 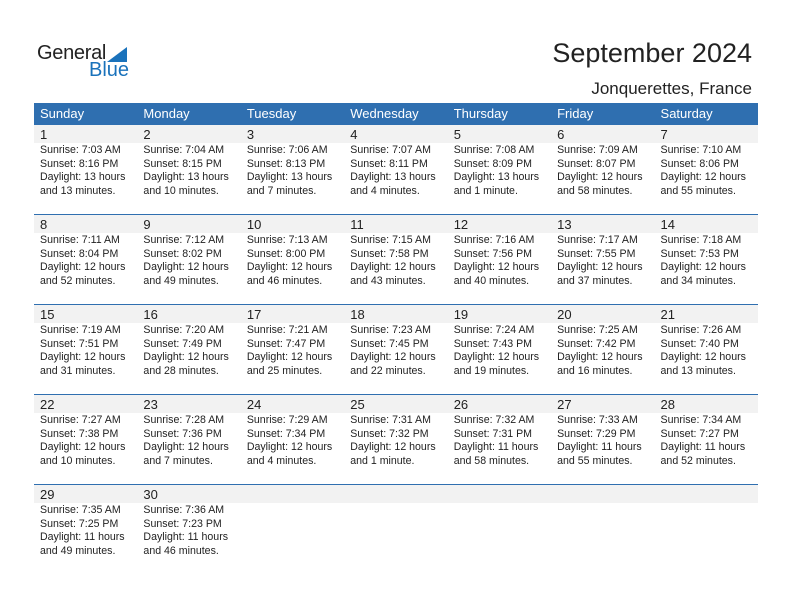 What do you see at coordinates (78, 370) in the screenshot?
I see `minutes-text: and 31 minutes.` at bounding box center [78, 370].